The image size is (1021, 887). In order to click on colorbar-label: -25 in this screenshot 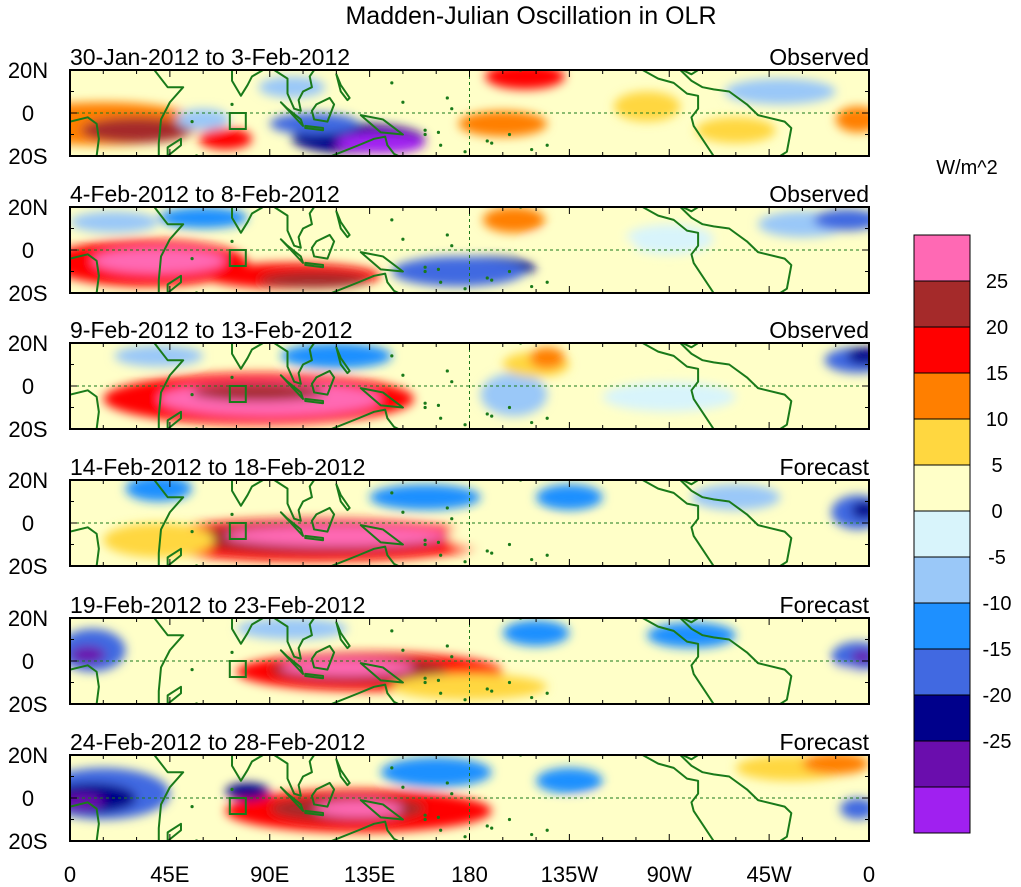, I will do `click(997, 742)`.